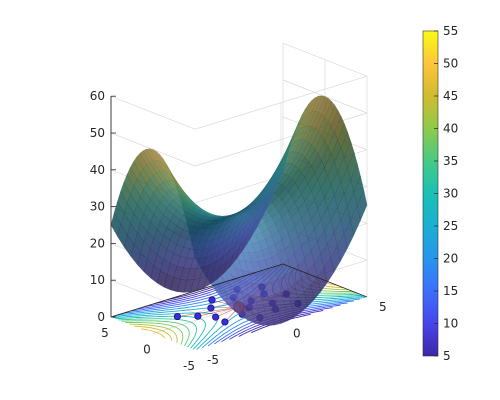  Describe the element at coordinates (105, 333) in the screenshot. I see `x-tick-label: 5` at that location.